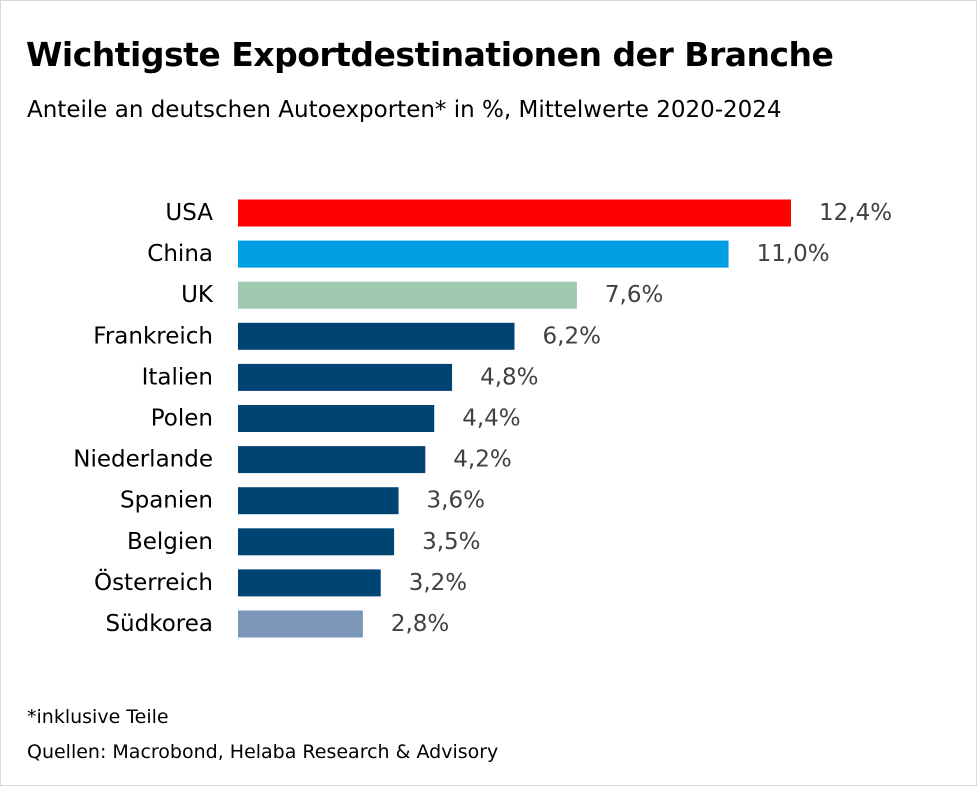 The height and width of the screenshot is (786, 977). I want to click on bar-polen, so click(336, 418).